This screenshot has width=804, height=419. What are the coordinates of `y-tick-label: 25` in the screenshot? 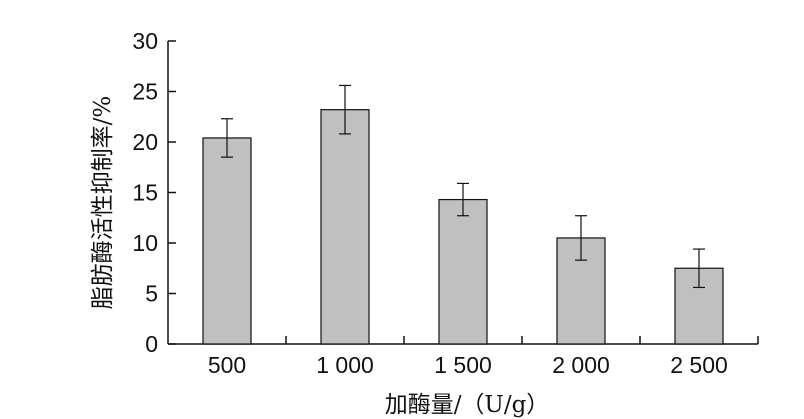 It's located at (145, 92).